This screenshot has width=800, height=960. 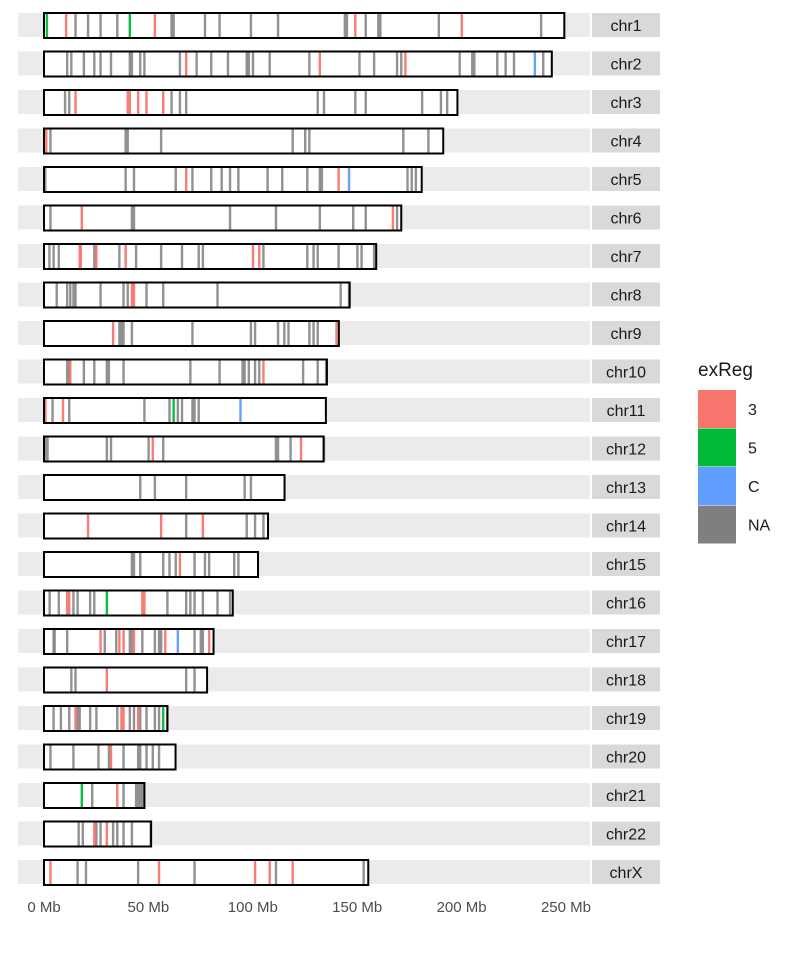 What do you see at coordinates (626, 373) in the screenshot?
I see `strip-label: chr10` at bounding box center [626, 373].